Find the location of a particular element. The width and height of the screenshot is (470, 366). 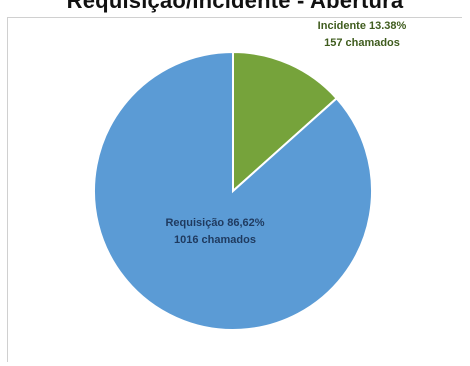

chart-title: Requisição/Incidente - Abertura is located at coordinates (235, 6).